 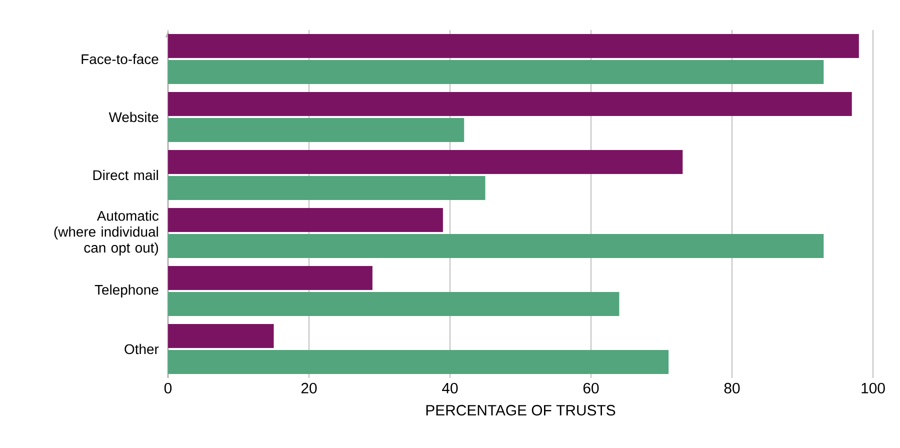 I want to click on y-tick-label: Website, so click(x=133, y=117).